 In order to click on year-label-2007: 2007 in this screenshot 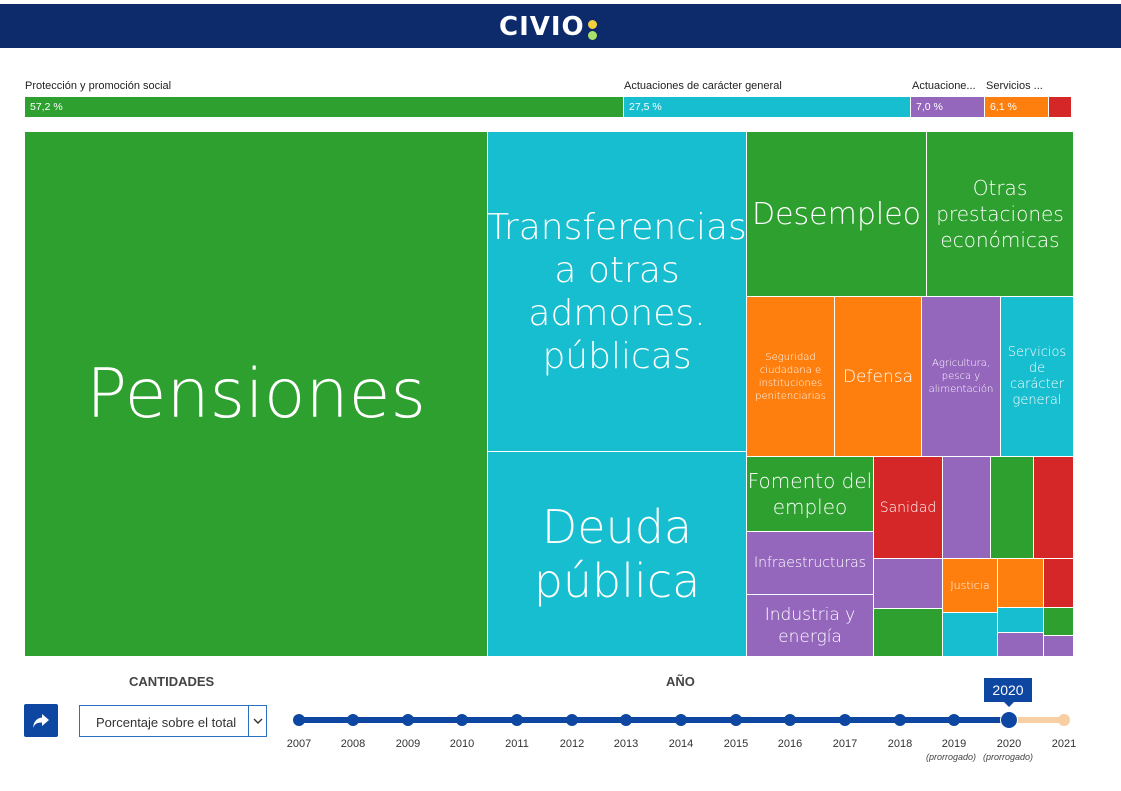, I will do `click(299, 744)`.